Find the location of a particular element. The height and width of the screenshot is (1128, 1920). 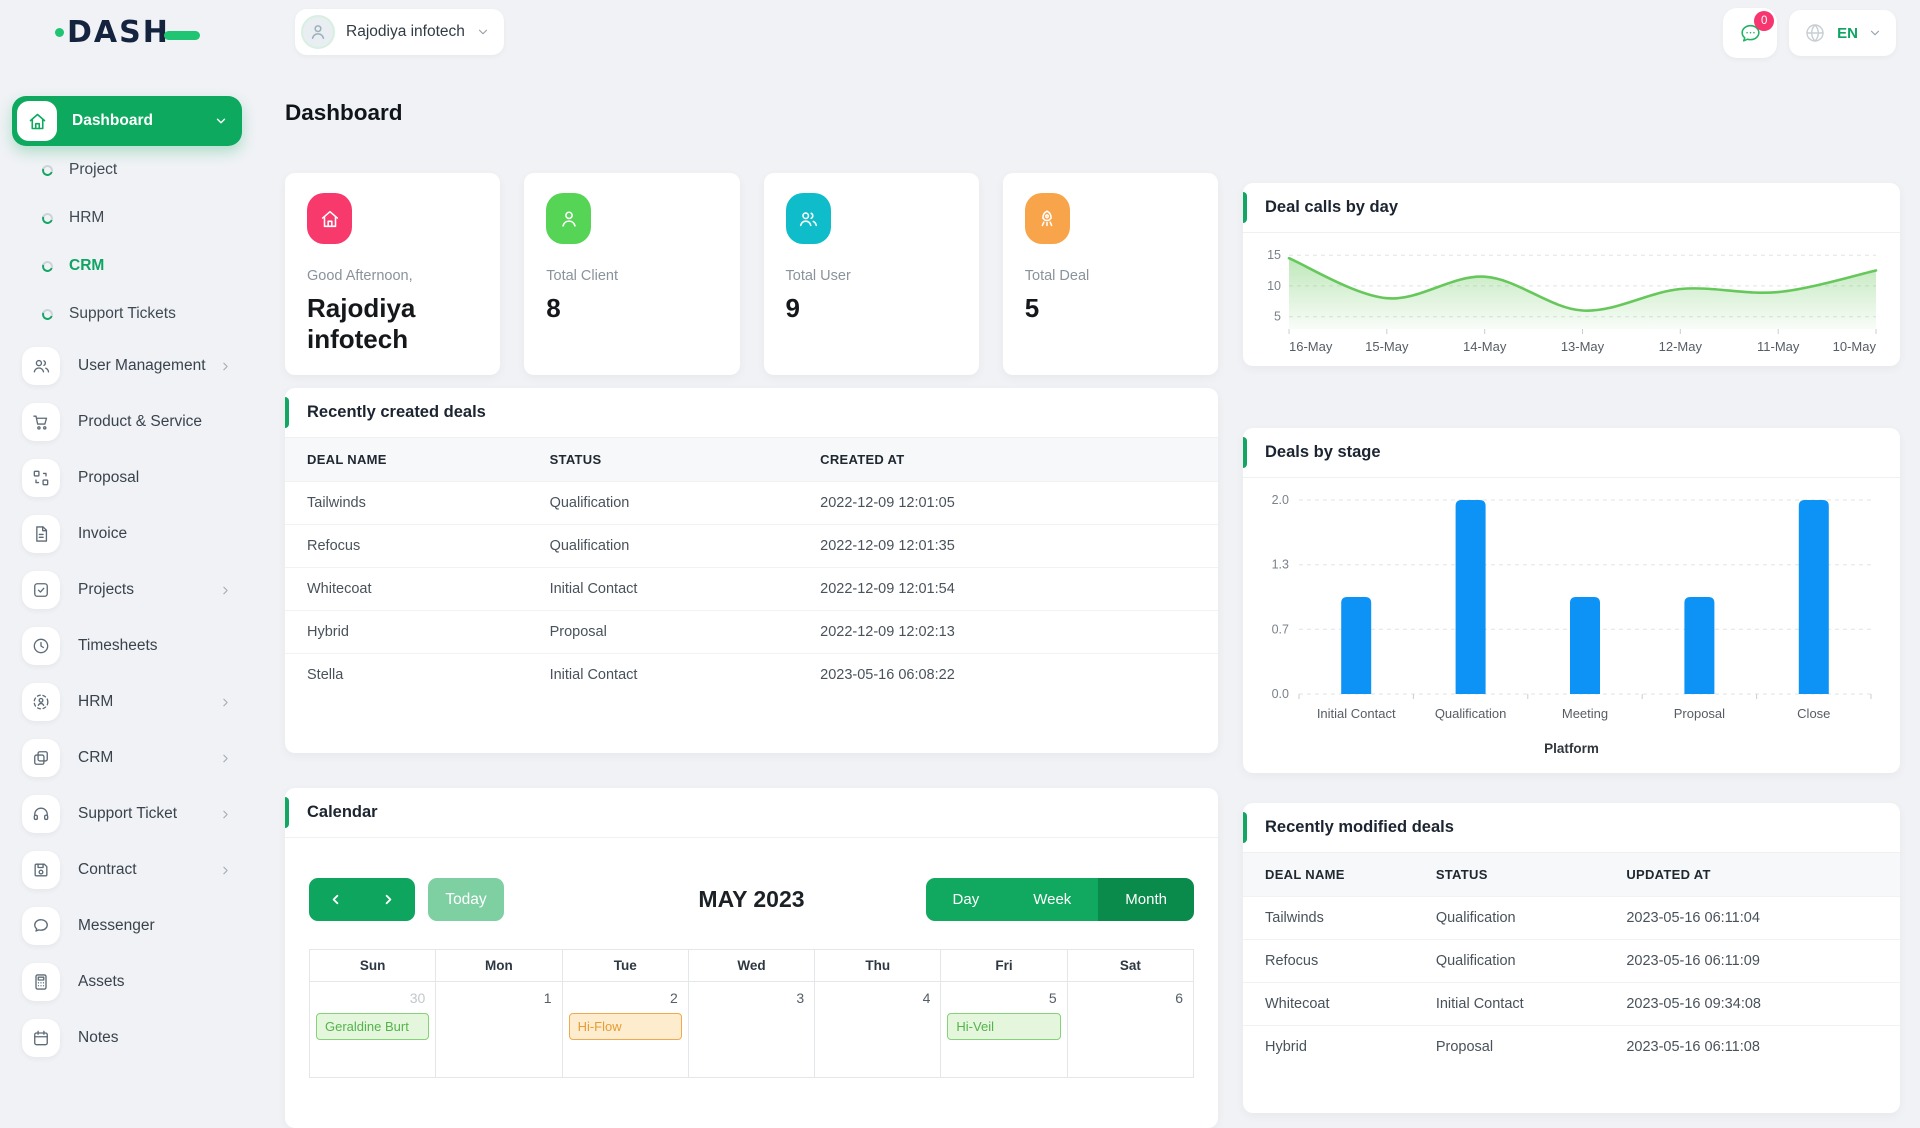

calendar-view-month: Month is located at coordinates (1146, 899).